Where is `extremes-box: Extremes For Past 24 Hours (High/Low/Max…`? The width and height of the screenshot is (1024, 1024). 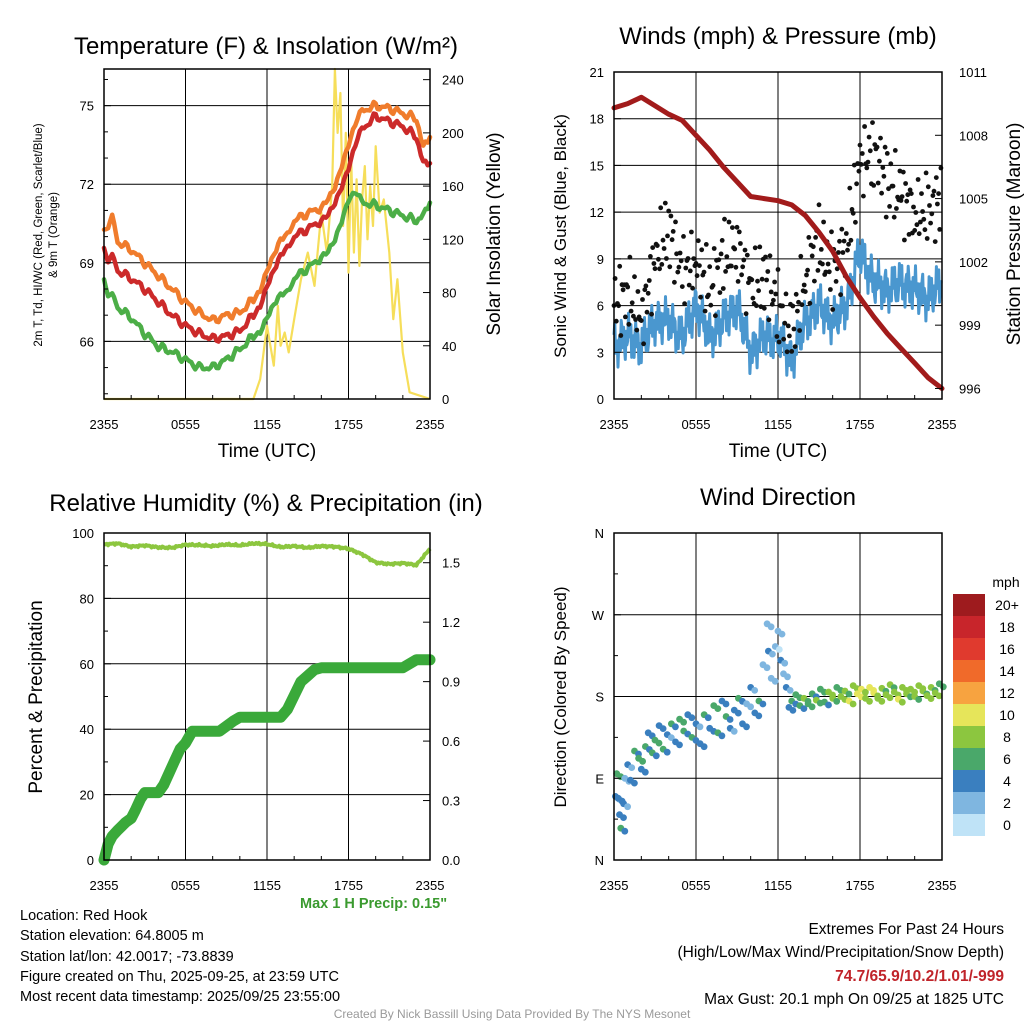
extremes-box: Extremes For Past 24 Hours (High/Low/Max… is located at coordinates (841, 965).